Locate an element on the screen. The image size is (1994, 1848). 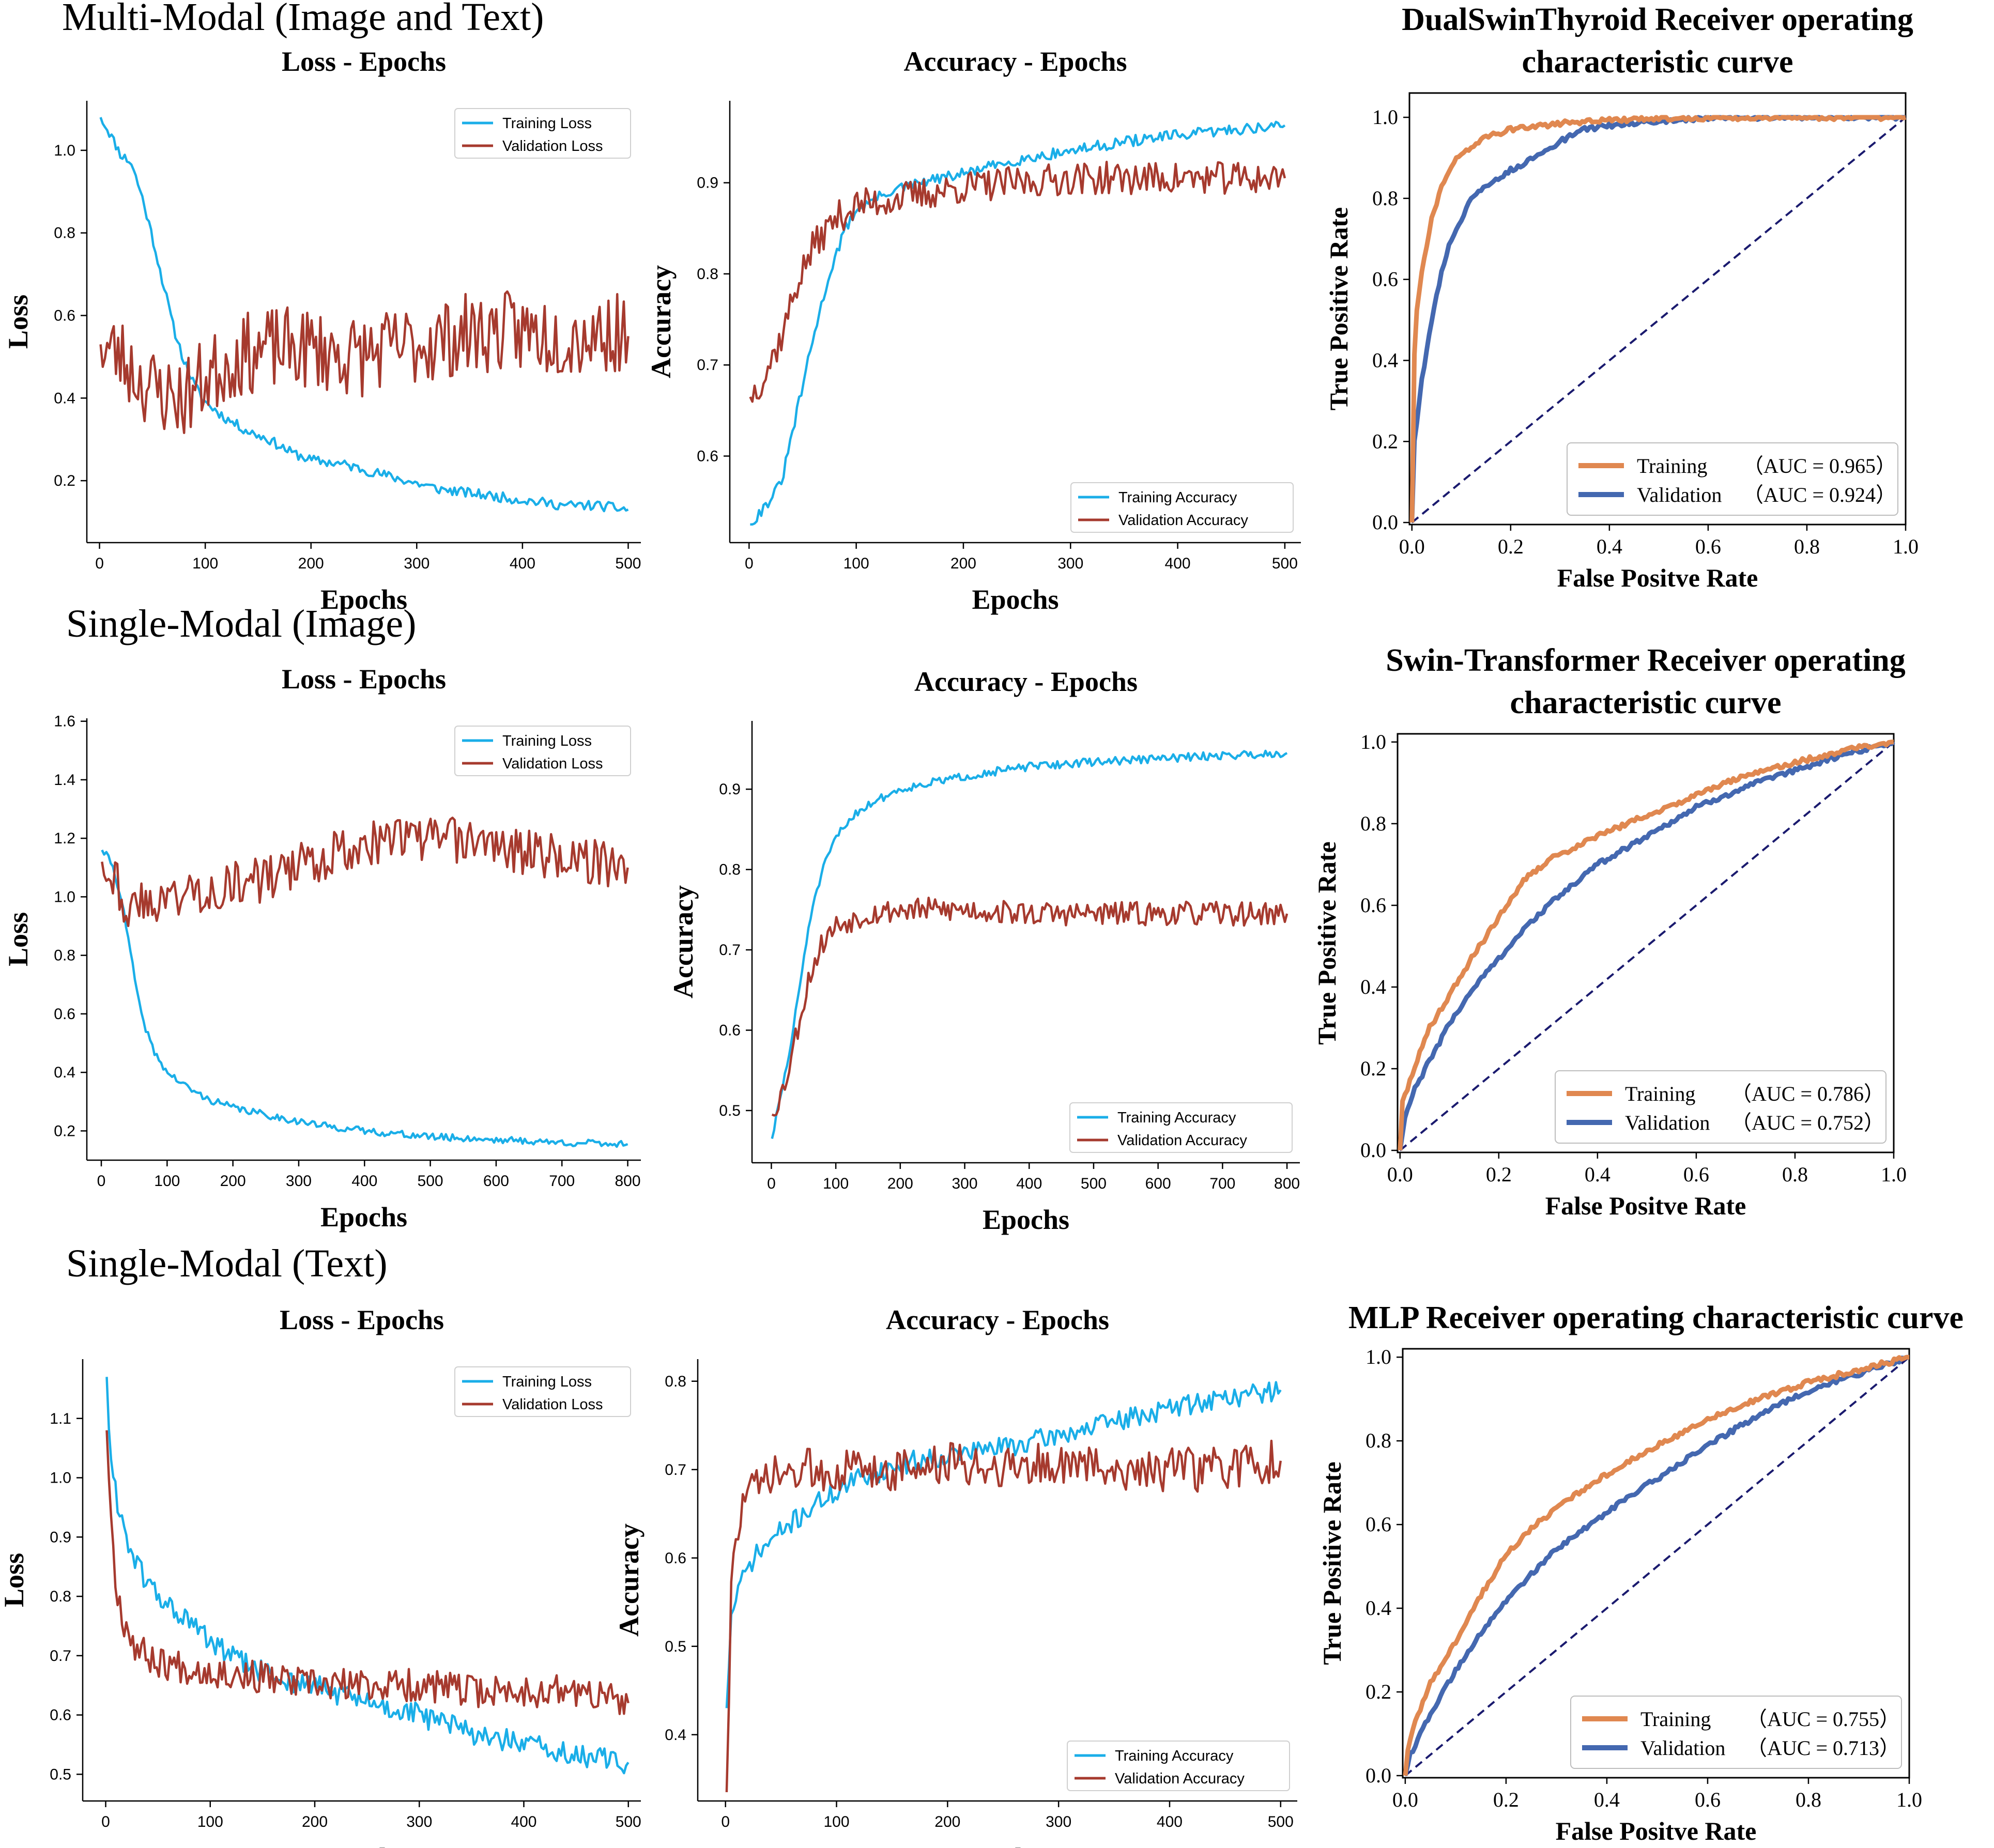
legend-label: Training Accuracy is located at coordinates (1174, 1756).